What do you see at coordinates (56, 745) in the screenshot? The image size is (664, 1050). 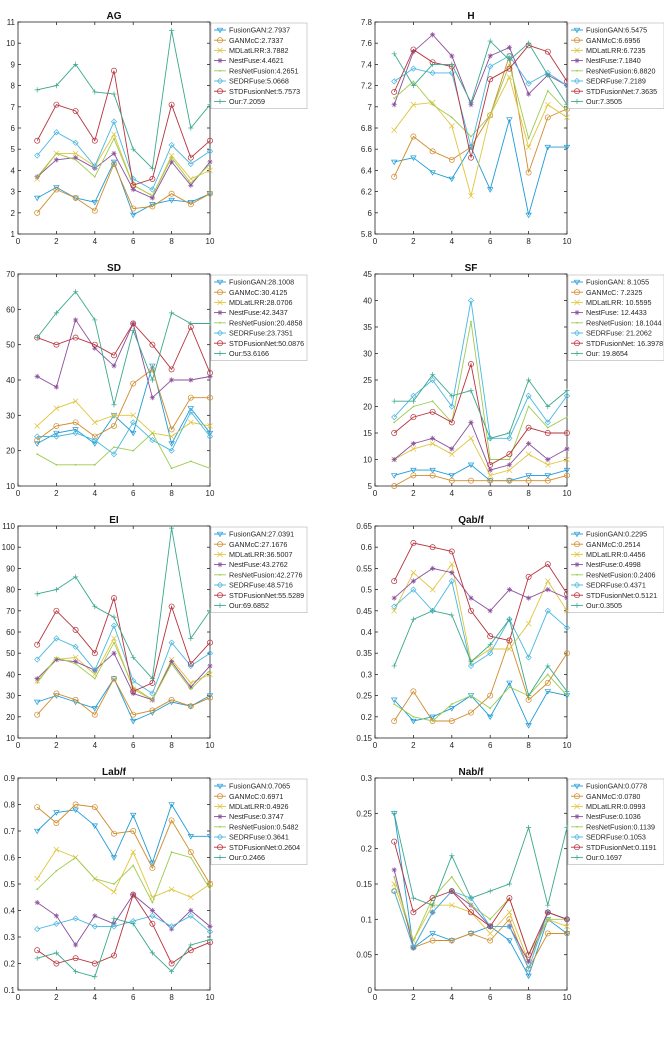 I see `x-tick-label: 2` at bounding box center [56, 745].